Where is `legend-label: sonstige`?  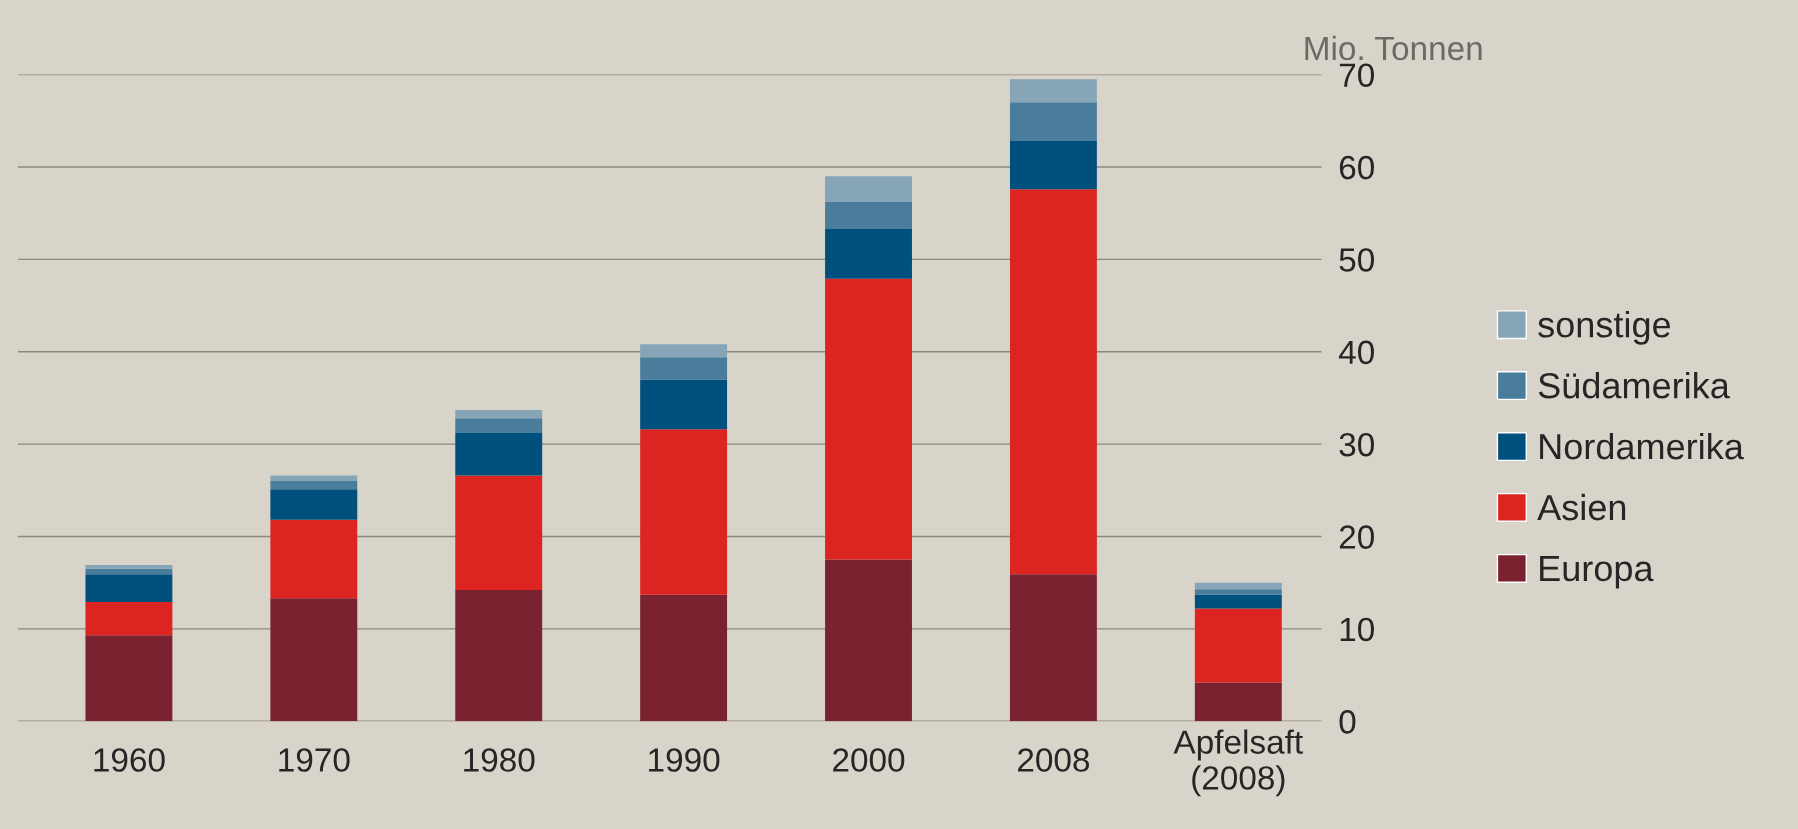 legend-label: sonstige is located at coordinates (1604, 328).